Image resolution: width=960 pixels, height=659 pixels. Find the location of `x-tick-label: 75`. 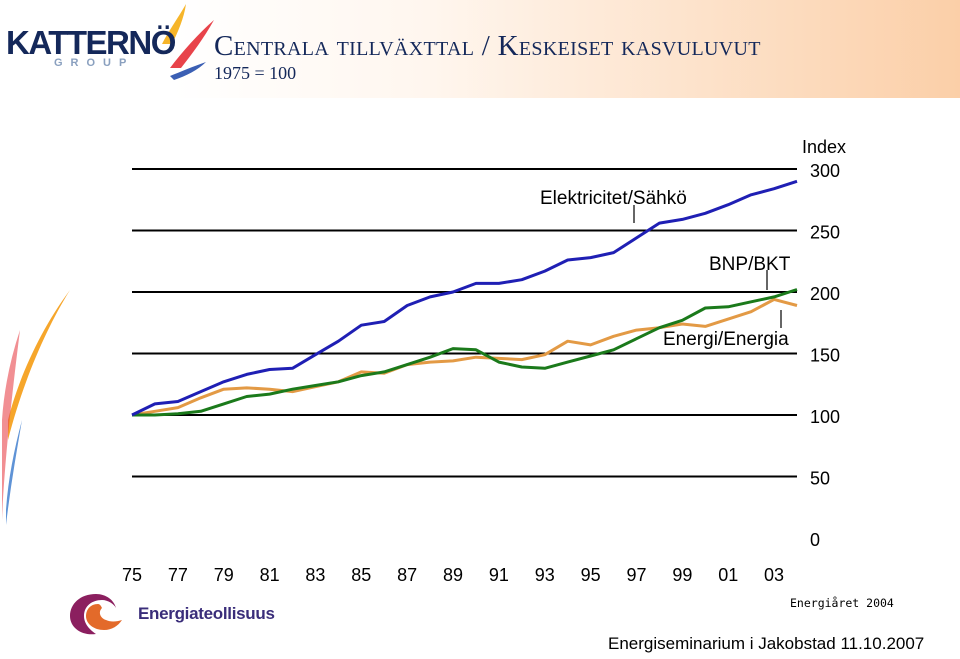

x-tick-label: 75 is located at coordinates (132, 575).